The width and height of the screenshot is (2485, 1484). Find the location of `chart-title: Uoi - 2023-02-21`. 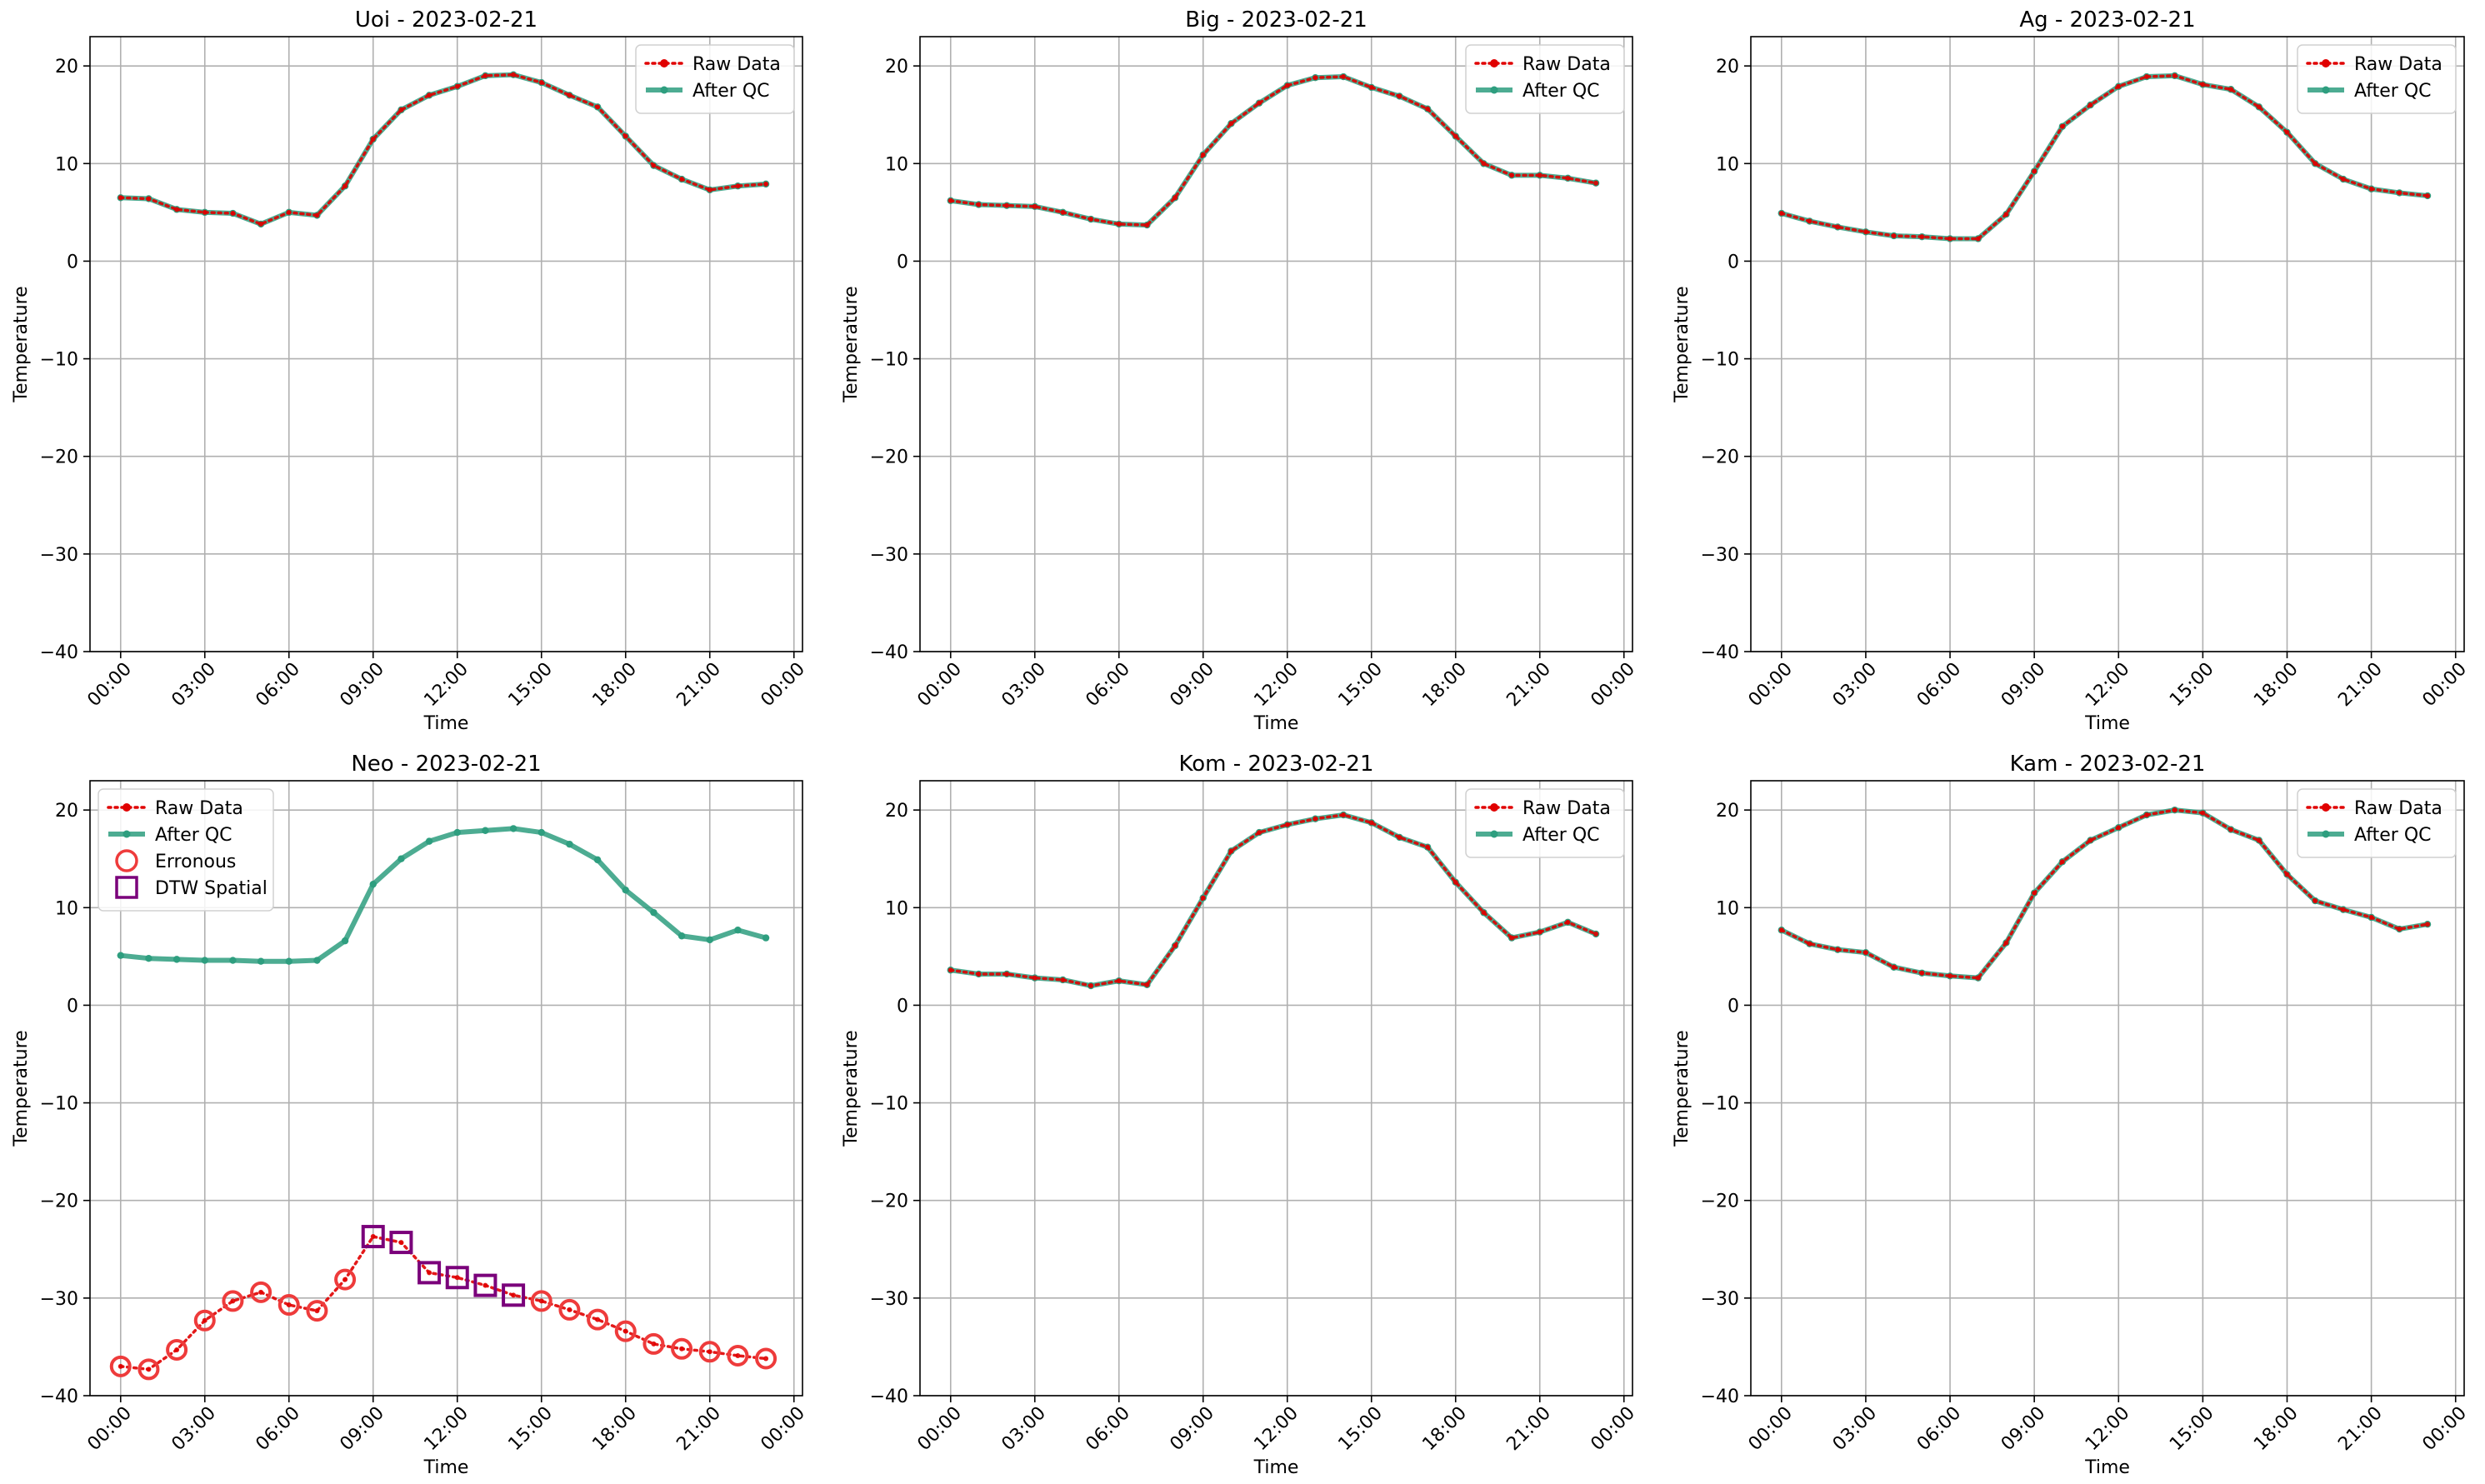

chart-title: Uoi - 2023-02-21 is located at coordinates (446, 19).